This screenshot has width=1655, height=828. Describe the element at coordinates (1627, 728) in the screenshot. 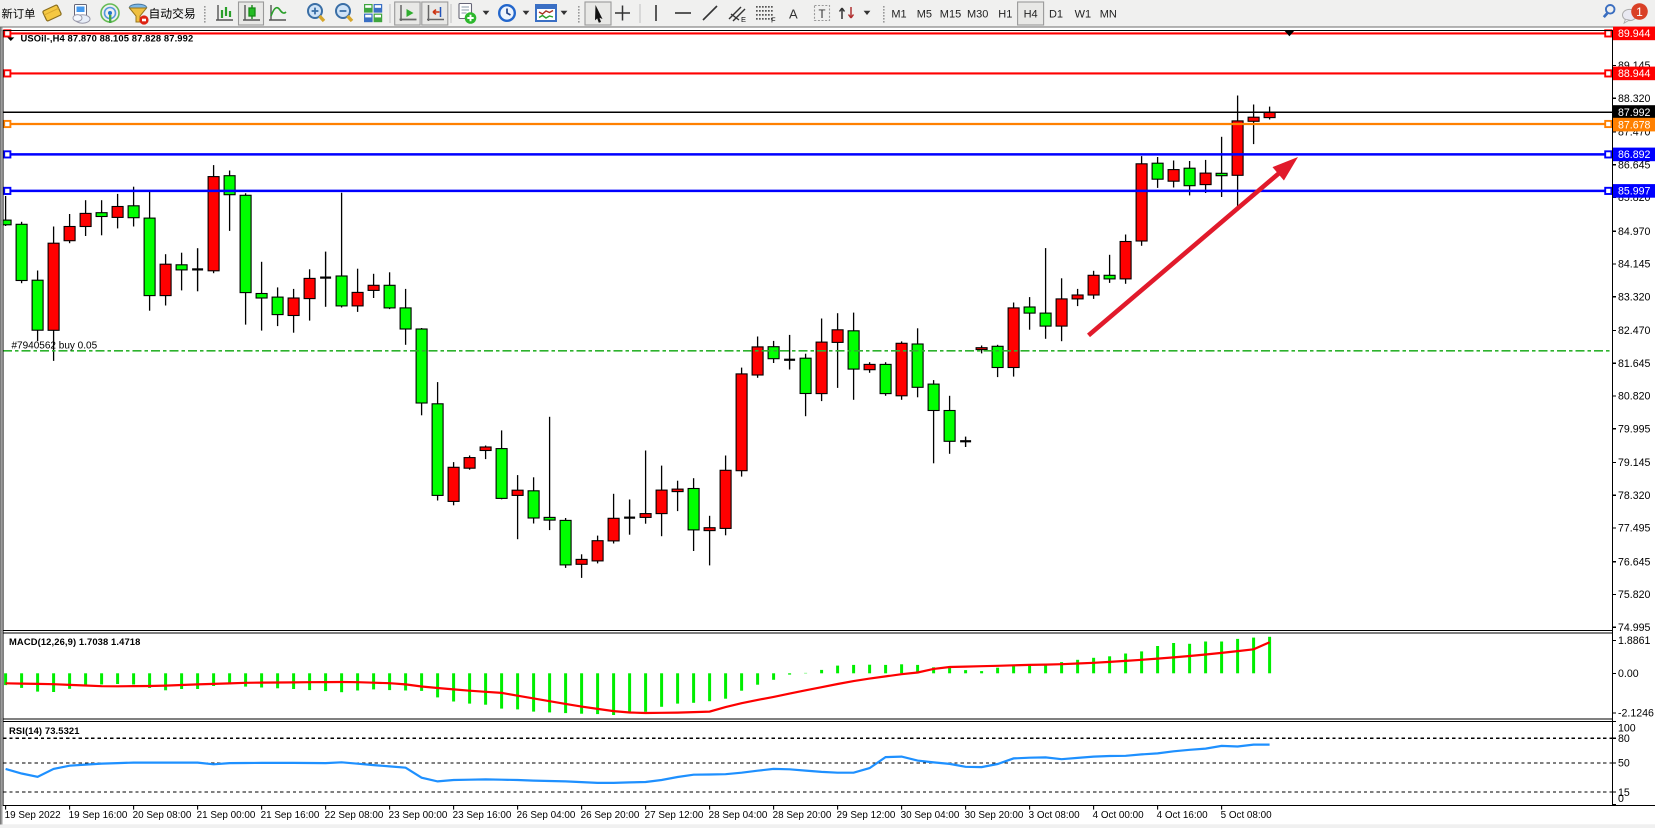

I see `svg-text: 100` at that location.